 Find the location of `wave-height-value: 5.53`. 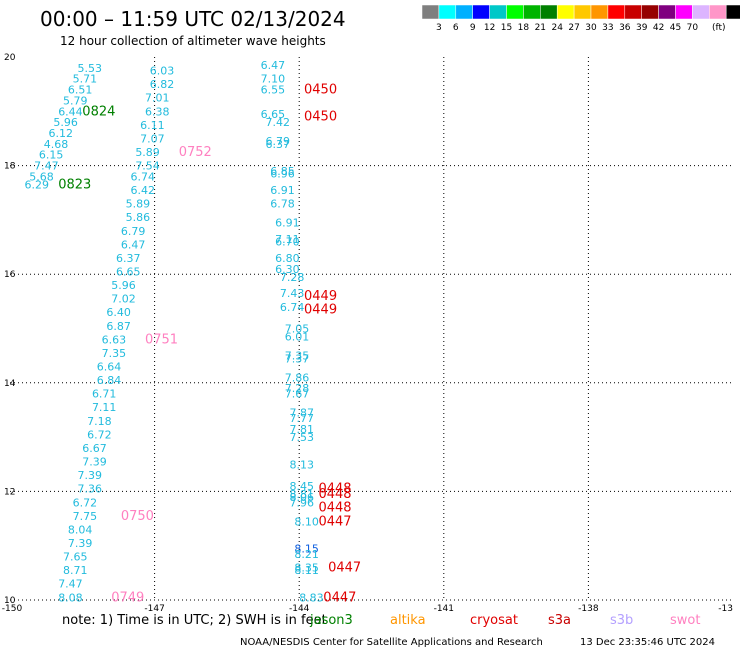

wave-height-value: 5.53 is located at coordinates (89, 68).